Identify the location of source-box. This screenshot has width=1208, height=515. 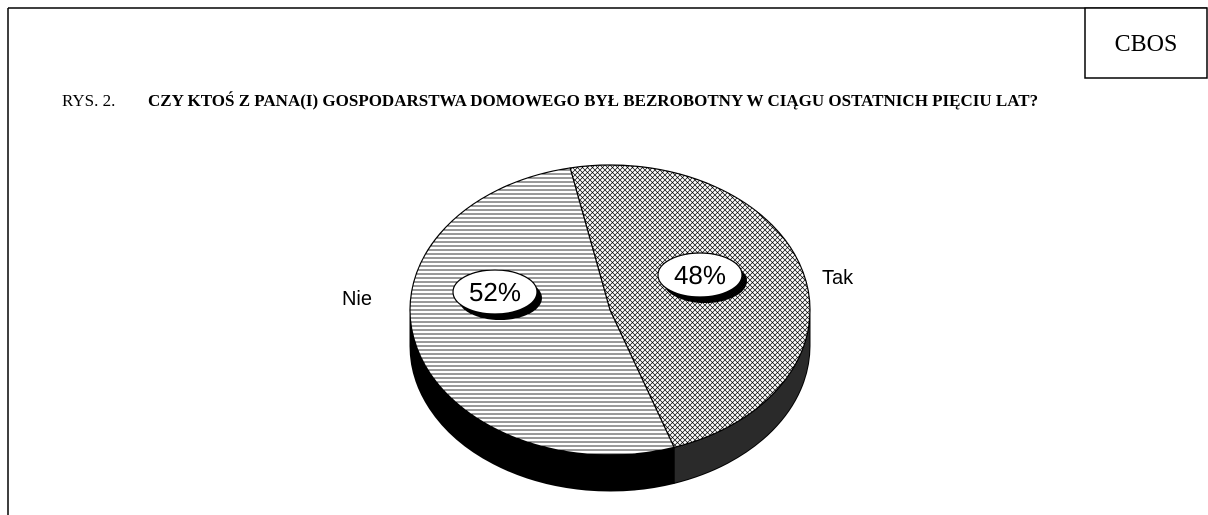
(1146, 43).